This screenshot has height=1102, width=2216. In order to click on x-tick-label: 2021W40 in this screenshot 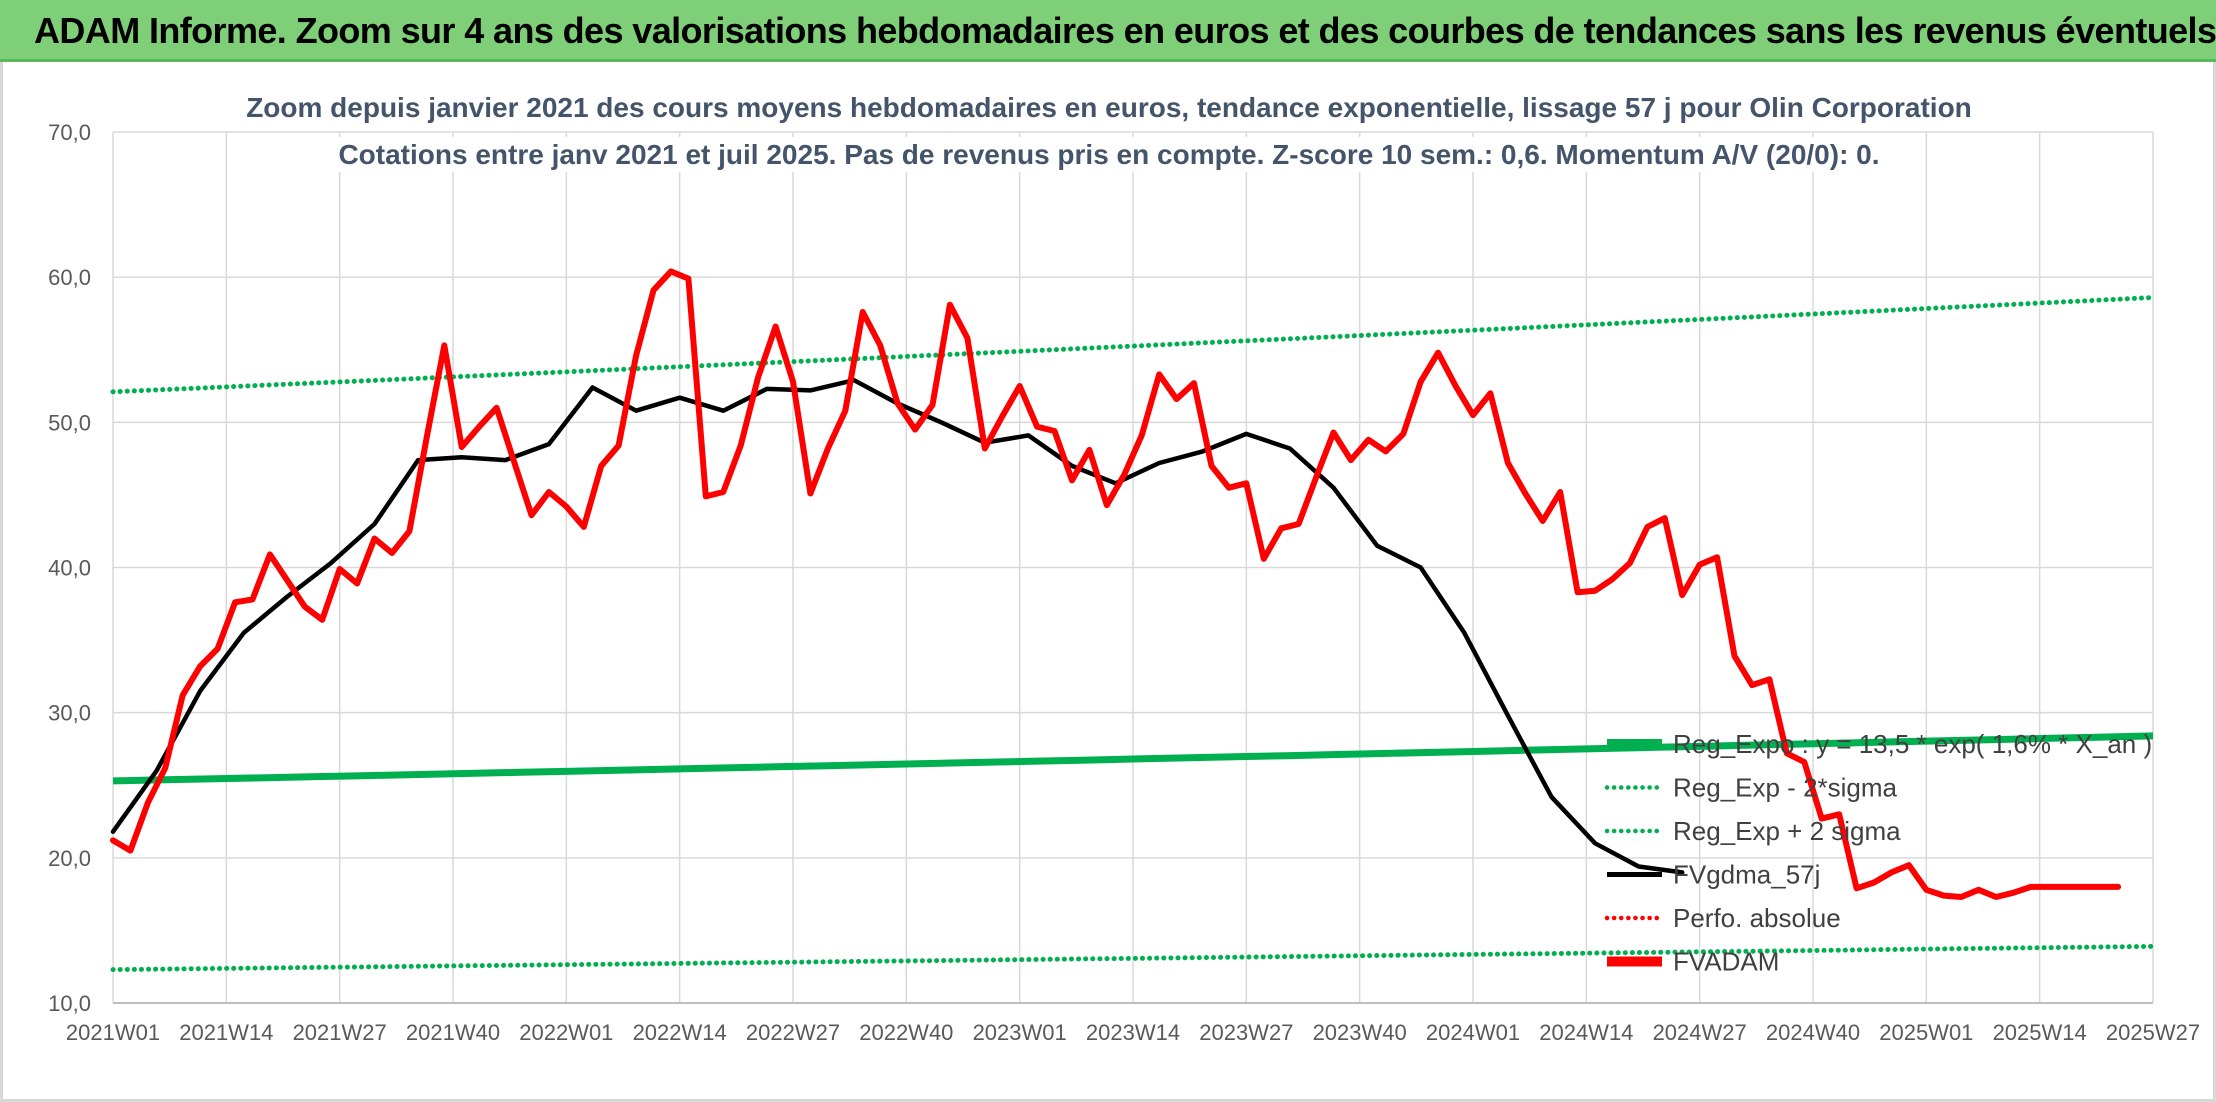, I will do `click(453, 1032)`.